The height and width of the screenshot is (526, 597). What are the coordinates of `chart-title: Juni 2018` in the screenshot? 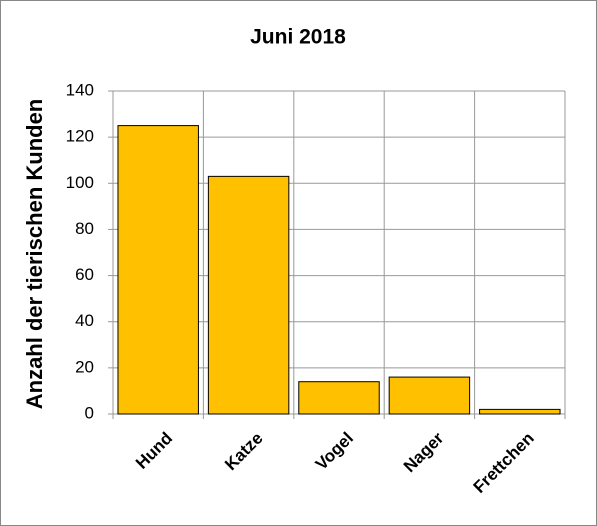 It's located at (298, 37).